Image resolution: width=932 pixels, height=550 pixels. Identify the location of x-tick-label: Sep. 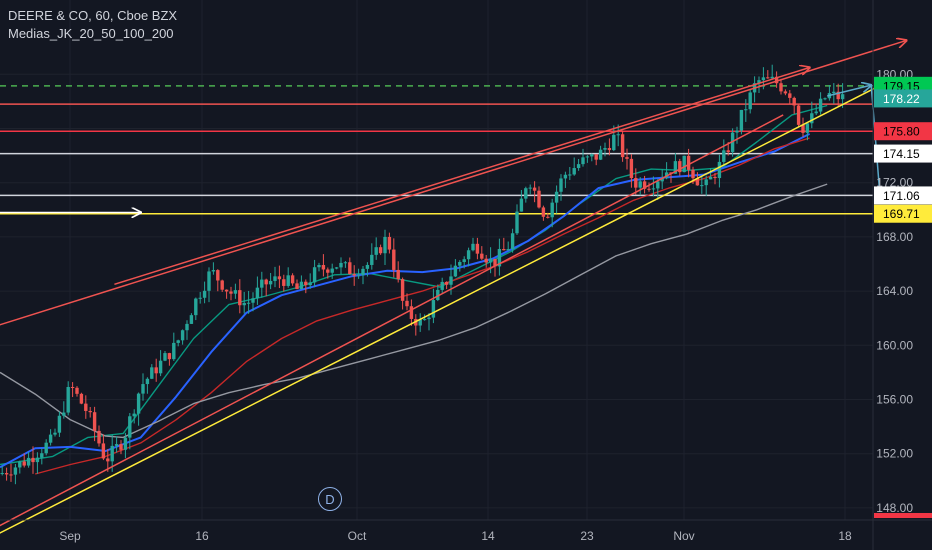
(70, 536).